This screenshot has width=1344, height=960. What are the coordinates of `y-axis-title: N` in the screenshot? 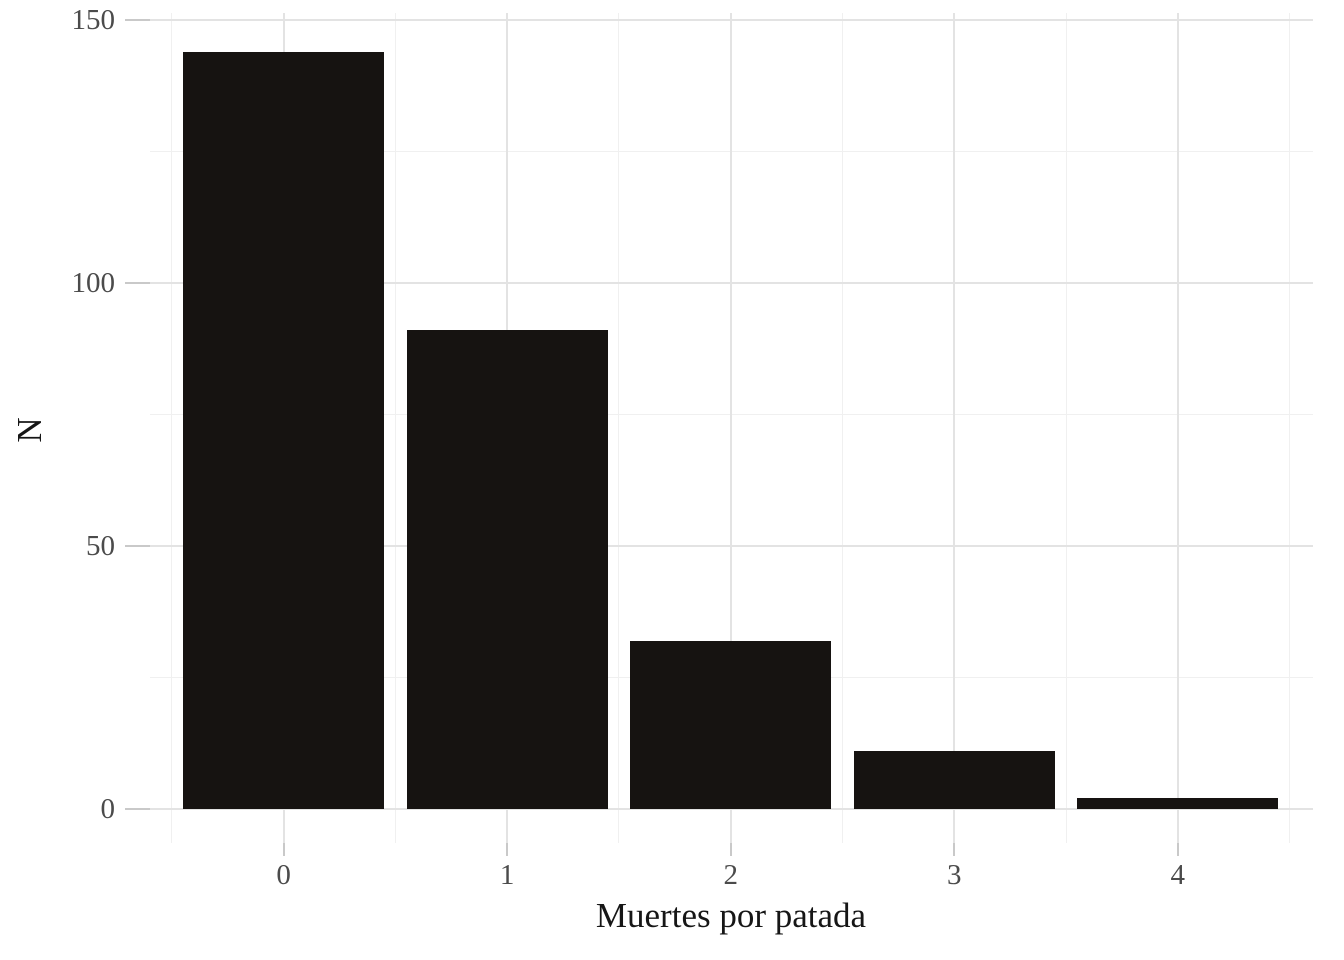 It's located at (29, 430).